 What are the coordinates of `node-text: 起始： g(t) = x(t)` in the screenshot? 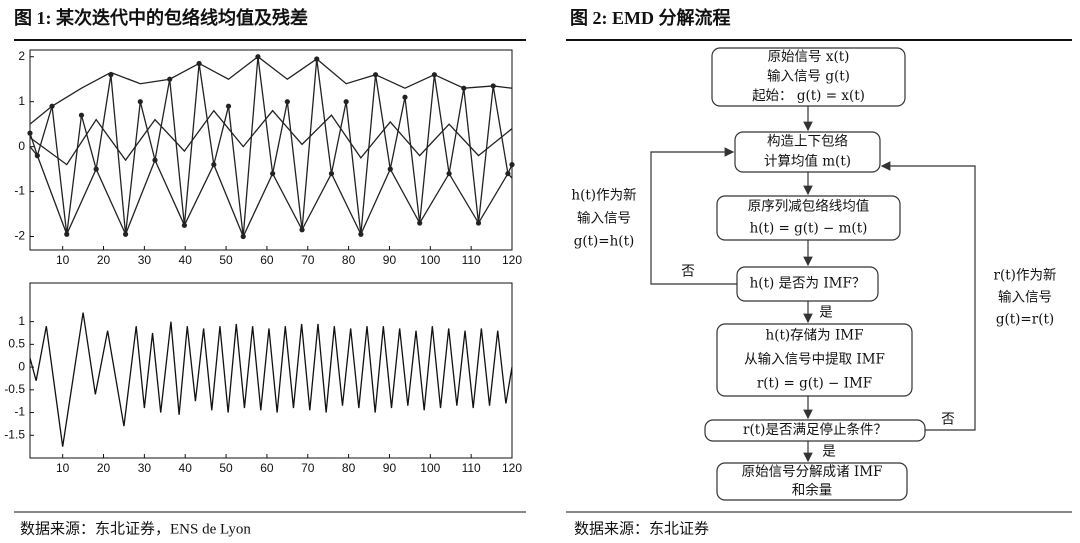 It's located at (808, 96).